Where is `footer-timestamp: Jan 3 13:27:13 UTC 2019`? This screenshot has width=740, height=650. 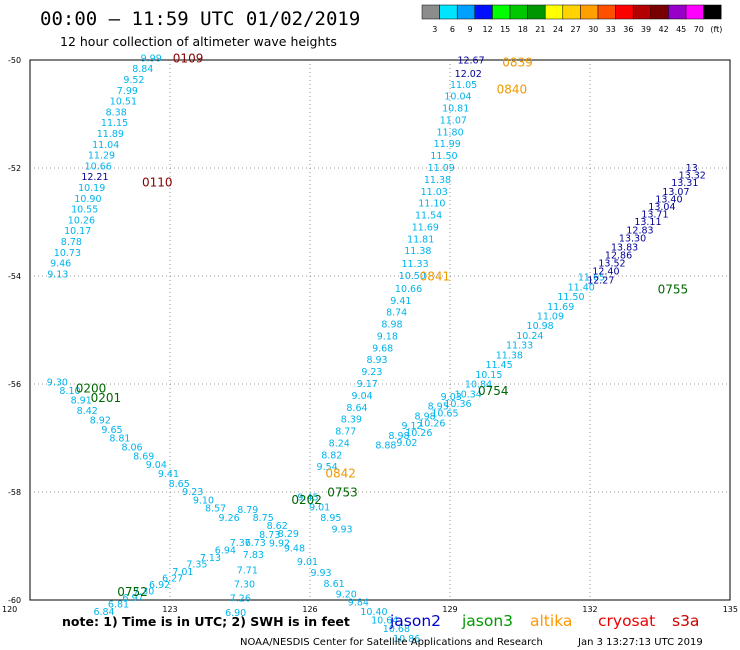
footer-timestamp: Jan 3 13:27:13 UTC 2019 is located at coordinates (640, 642).